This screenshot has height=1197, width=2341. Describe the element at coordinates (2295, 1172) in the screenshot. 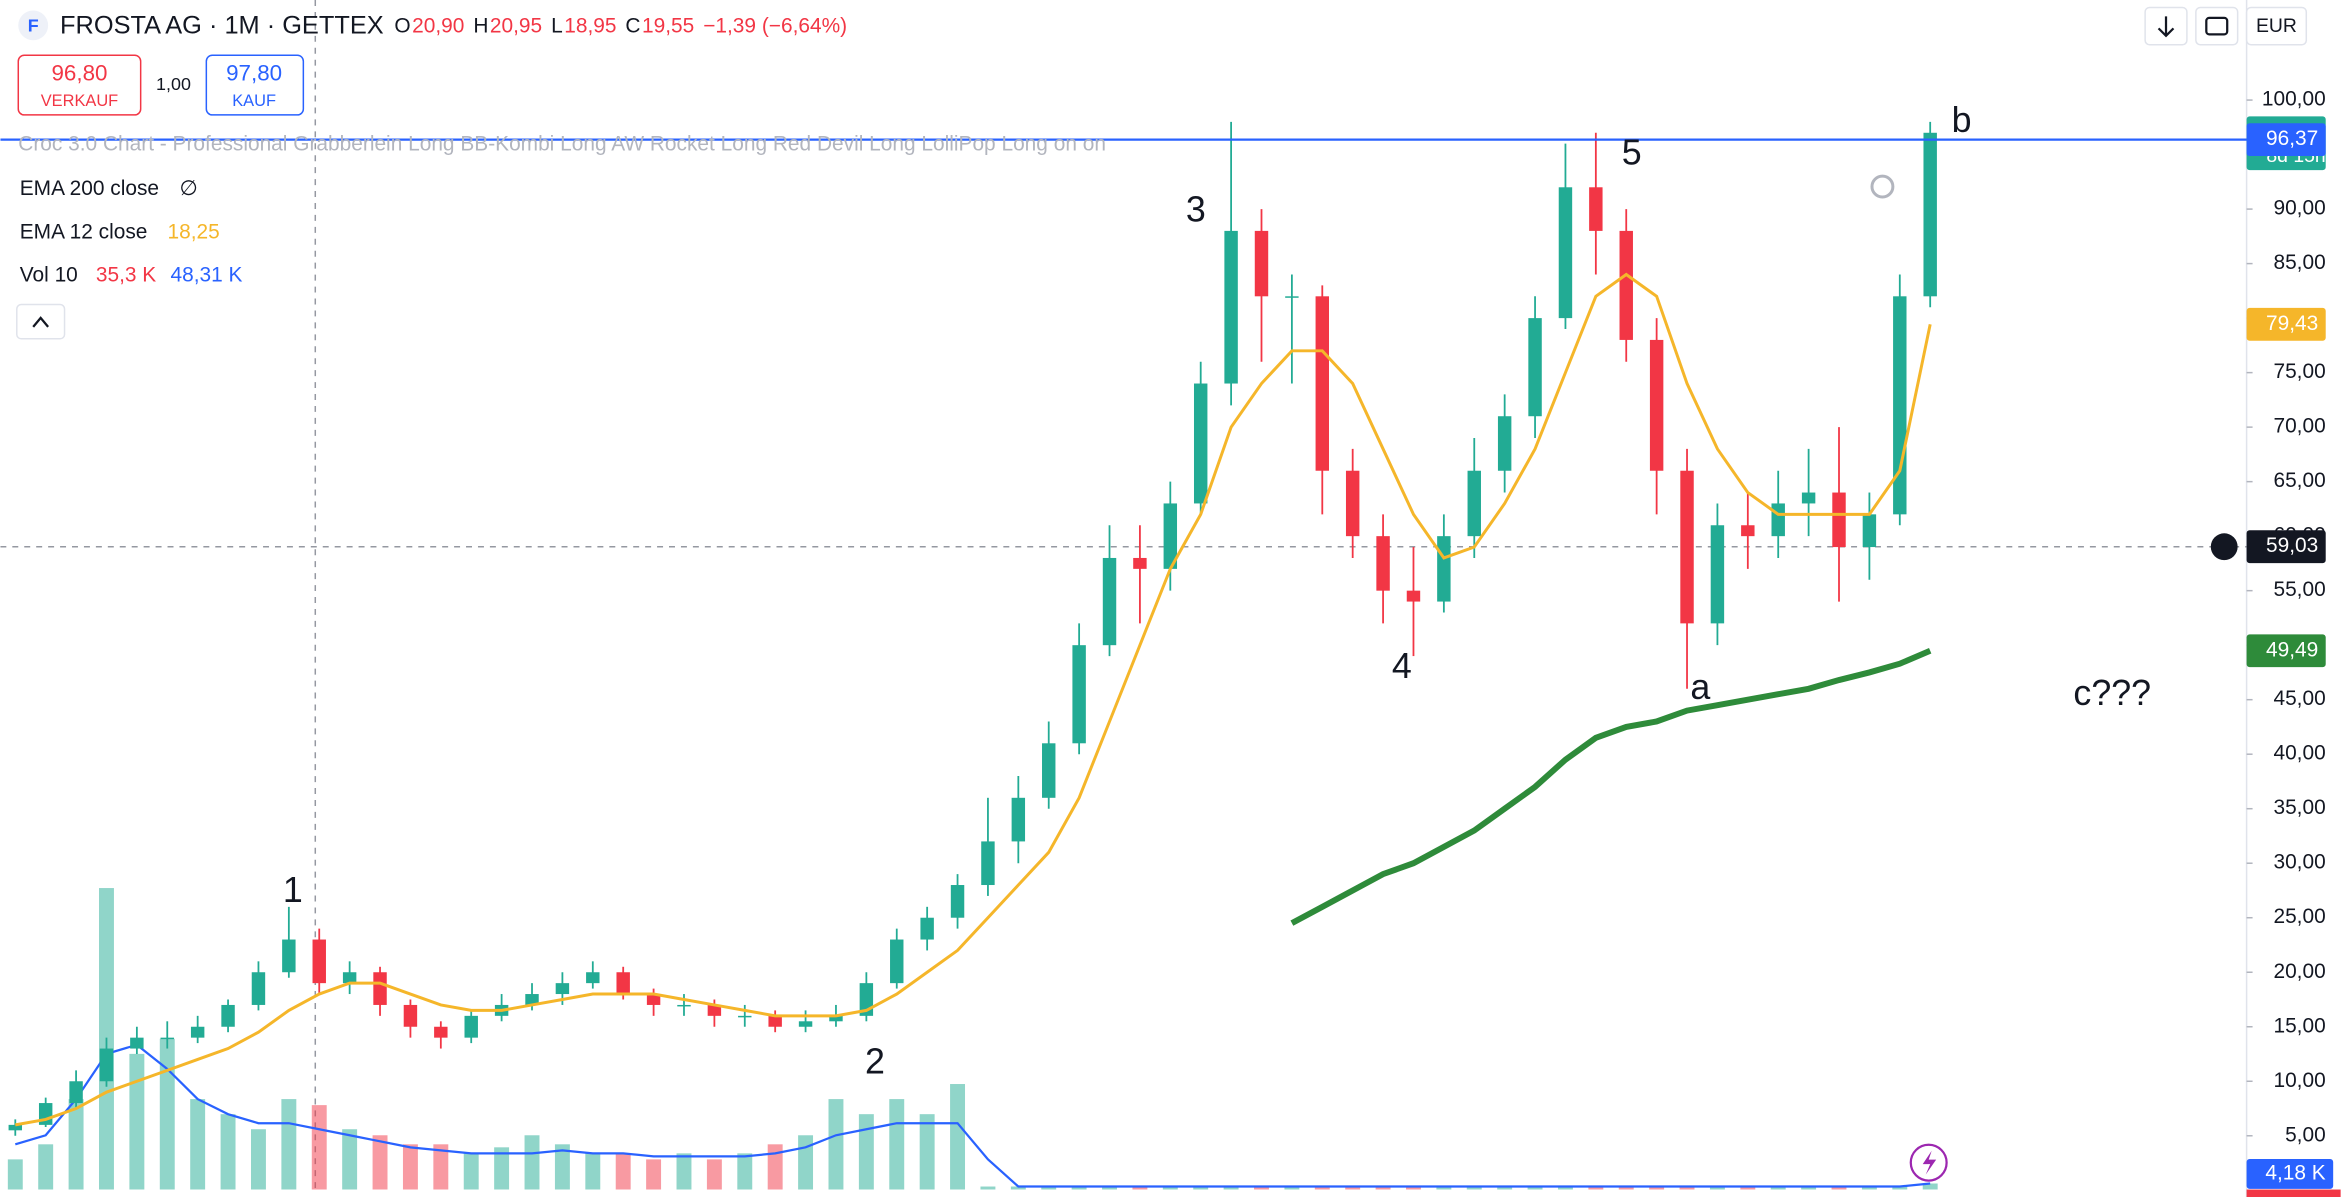

I see `volume-badge-label: 4,18 K` at that location.